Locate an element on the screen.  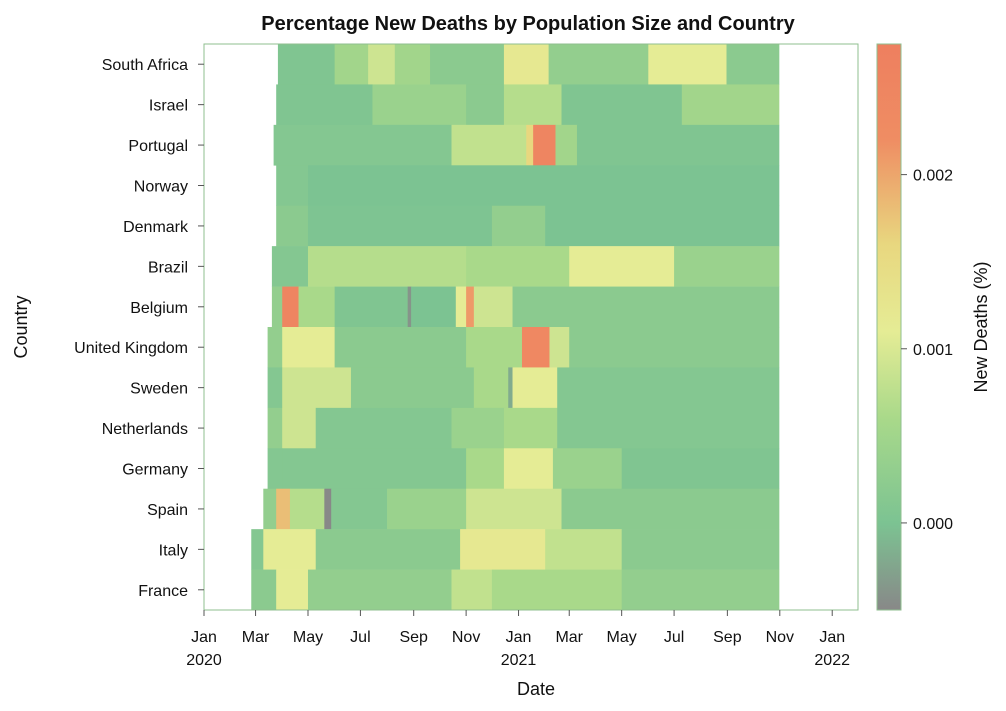
y-tick-label: Italy is located at coordinates (173, 550).